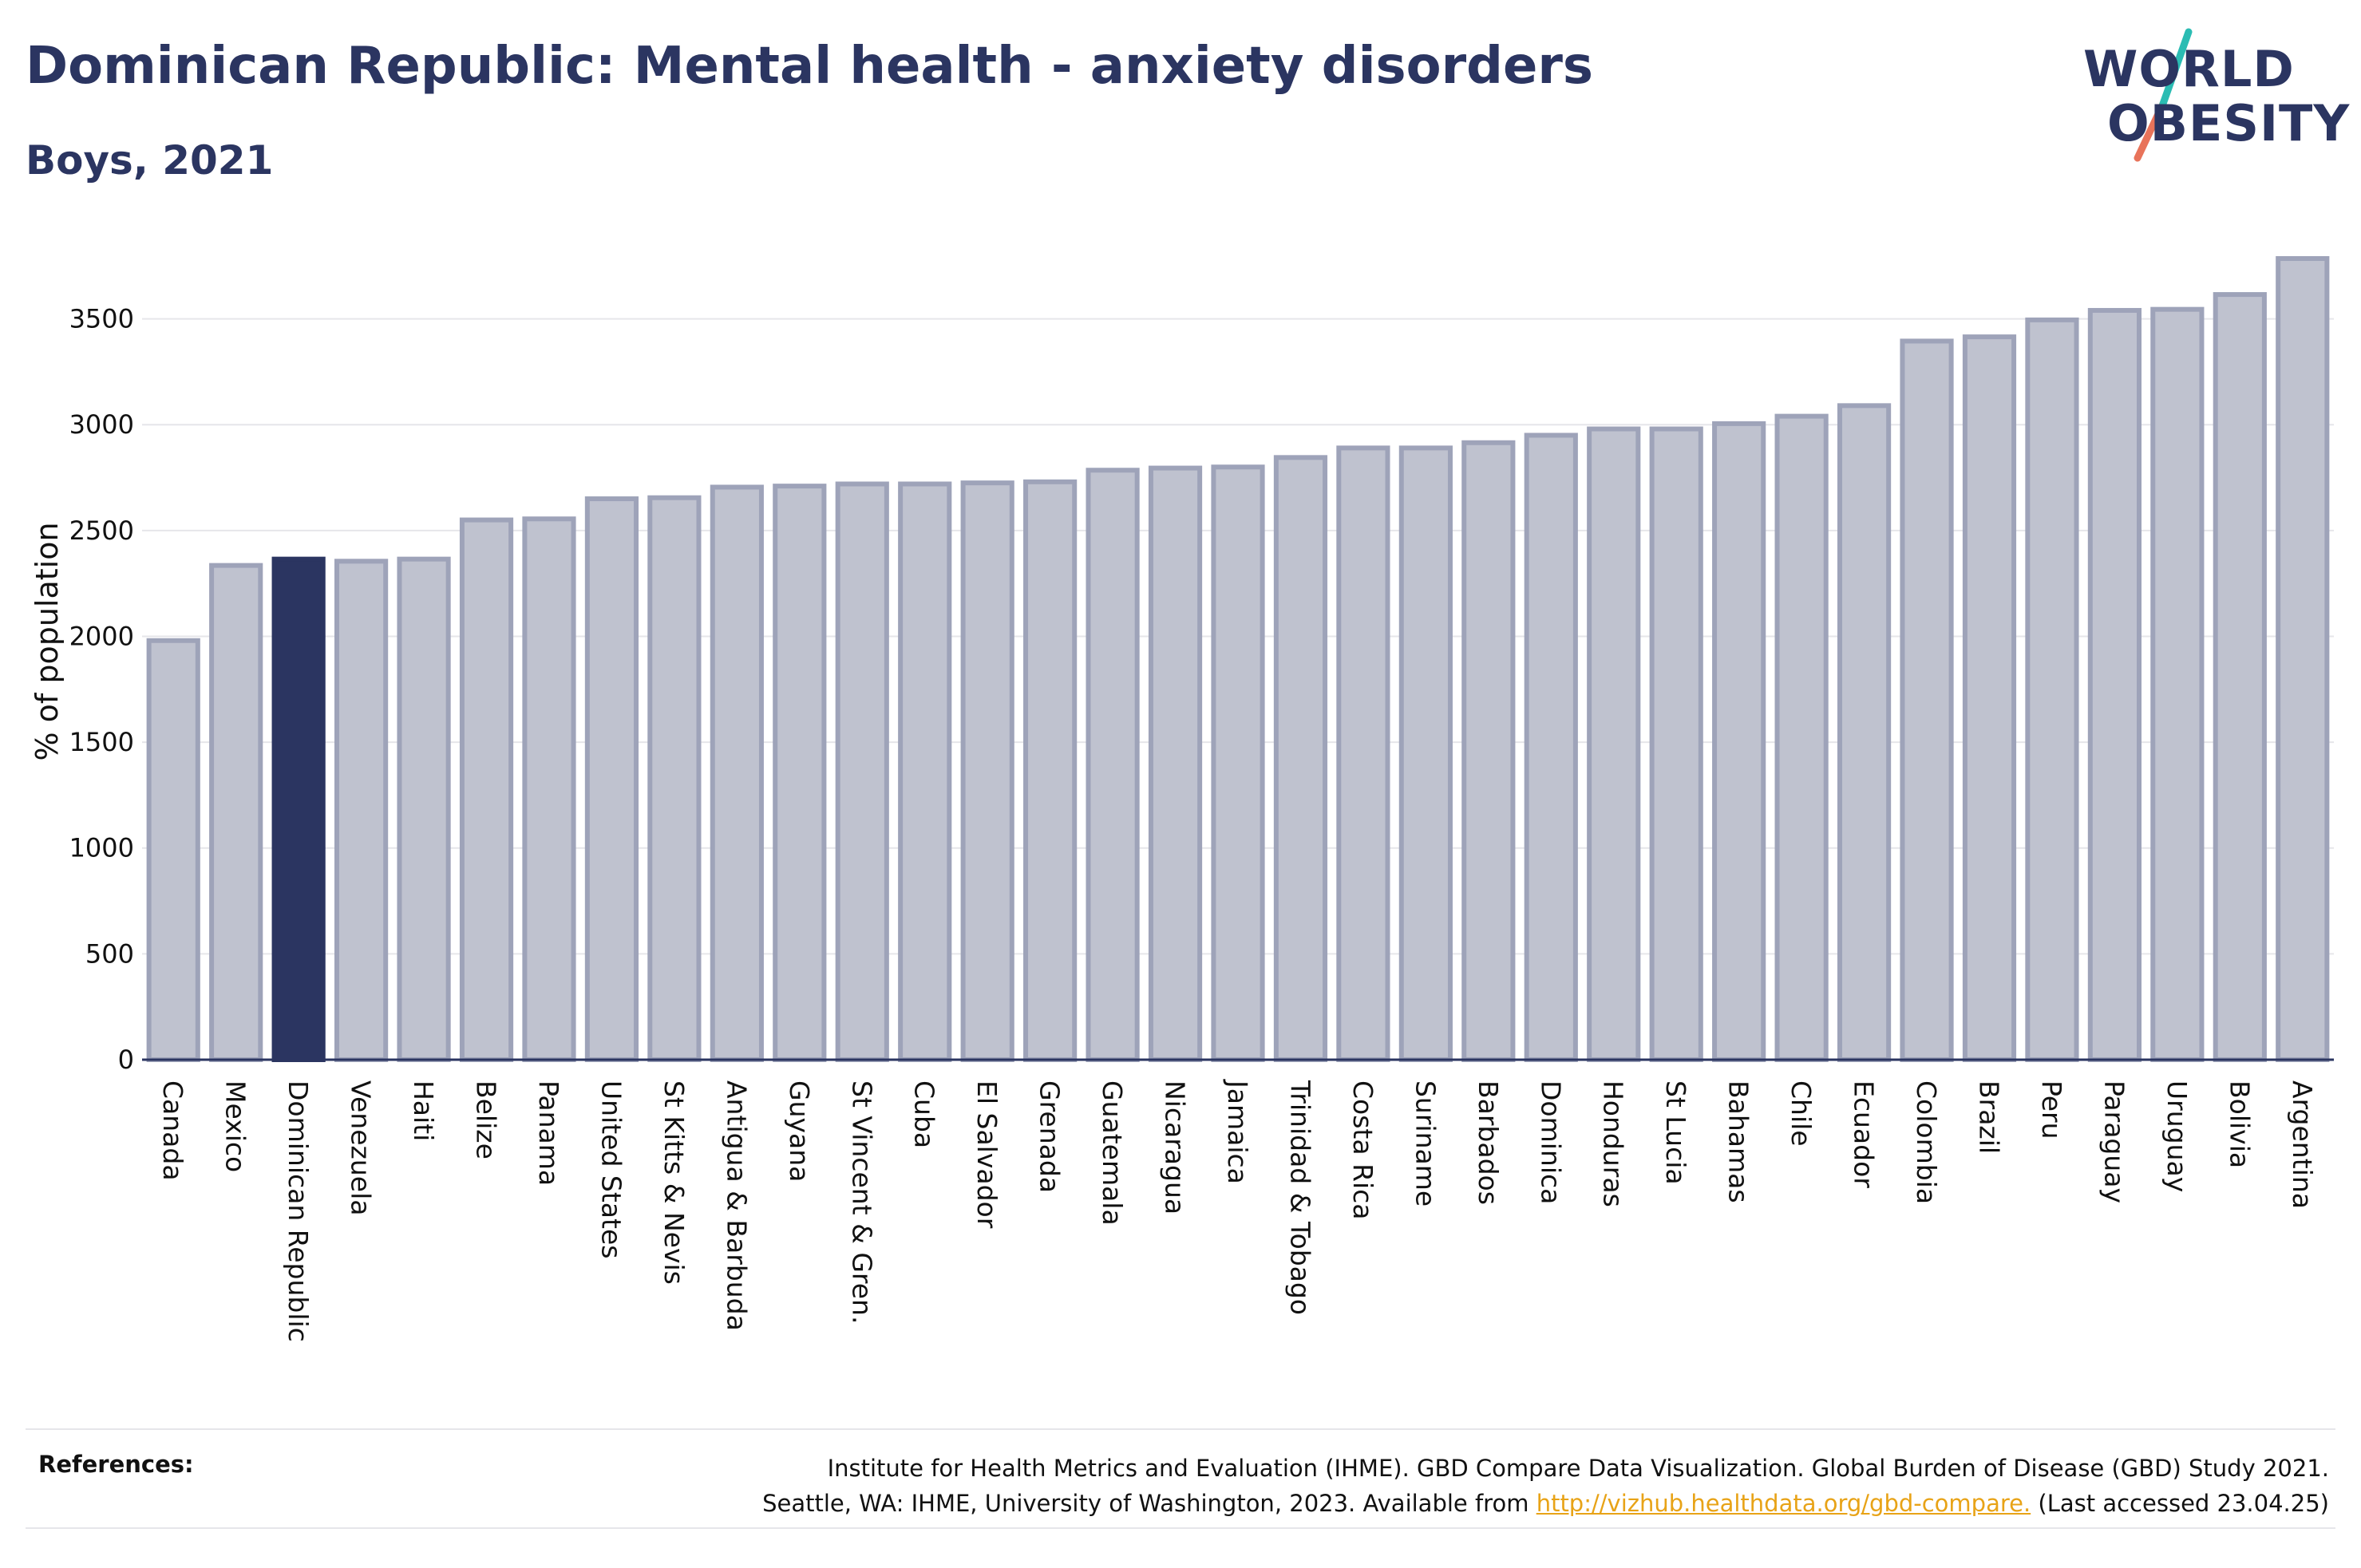 The width and height of the screenshot is (2361, 1568). What do you see at coordinates (2114, 684) in the screenshot?
I see `bar-paraguay` at bounding box center [2114, 684].